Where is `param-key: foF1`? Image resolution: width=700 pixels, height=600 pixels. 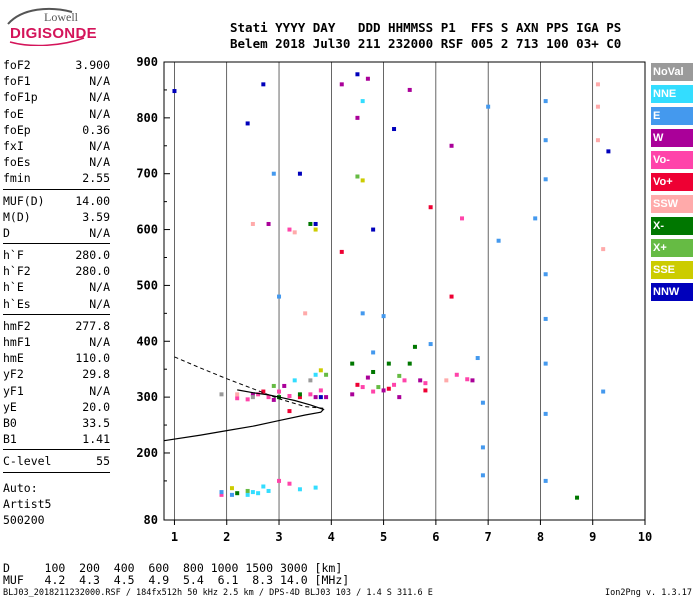
param-key: foF1 is located at coordinates (17, 81).